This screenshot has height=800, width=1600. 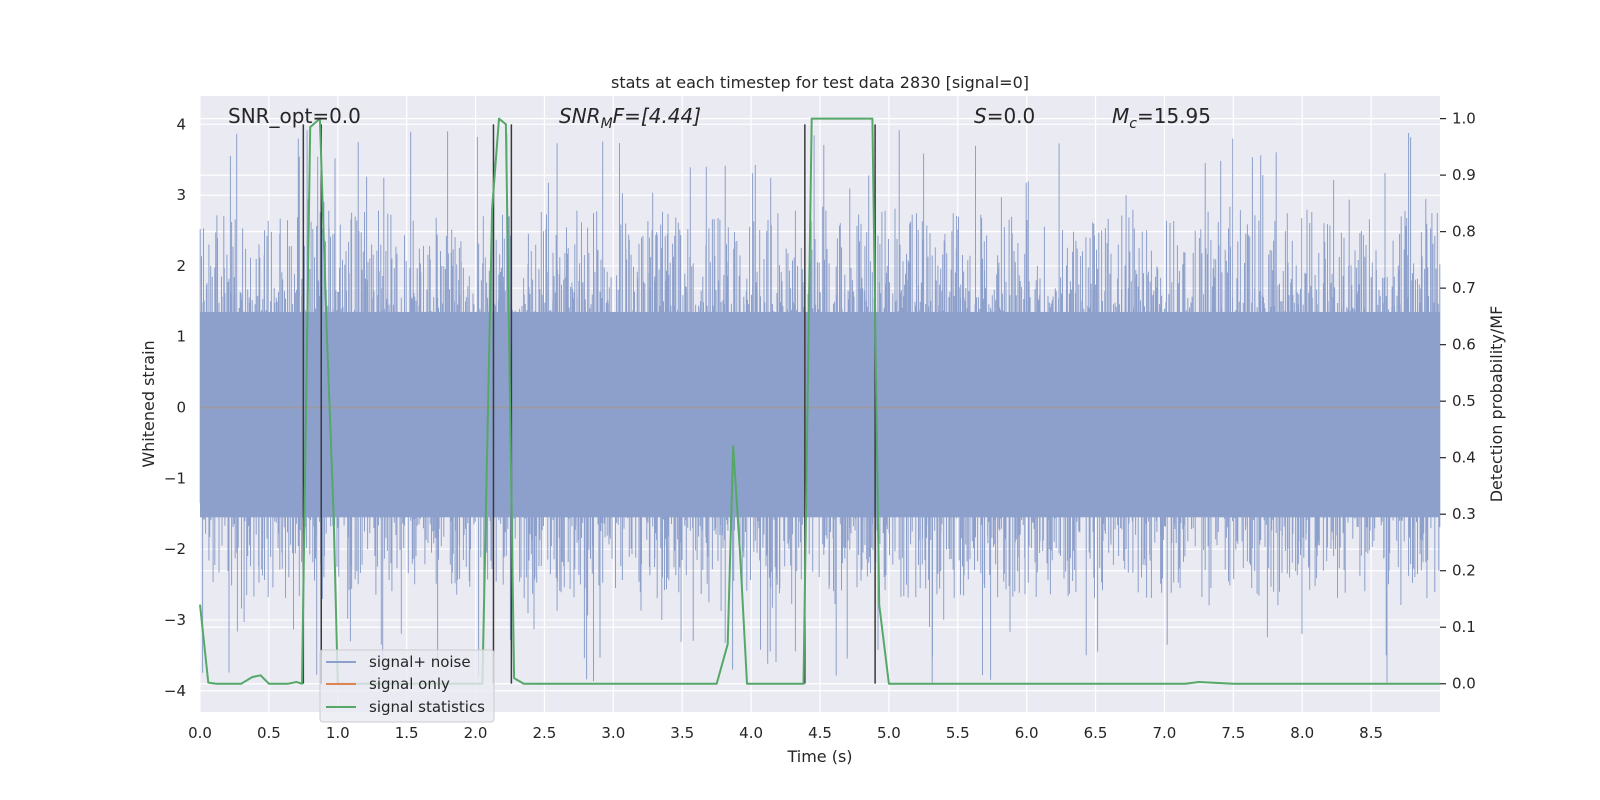 I want to click on x-tick-label: 0.0, so click(x=200, y=733).